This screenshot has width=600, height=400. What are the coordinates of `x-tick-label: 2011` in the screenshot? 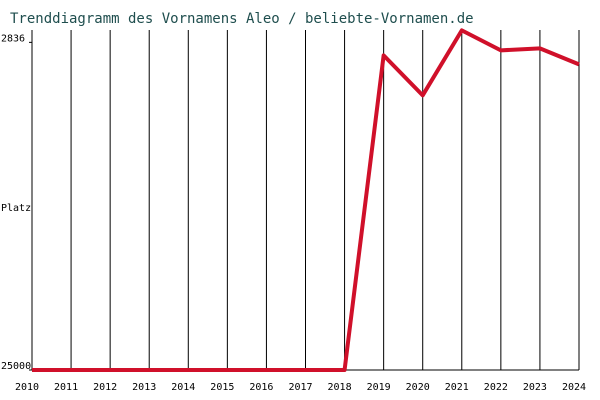 It's located at (66, 387).